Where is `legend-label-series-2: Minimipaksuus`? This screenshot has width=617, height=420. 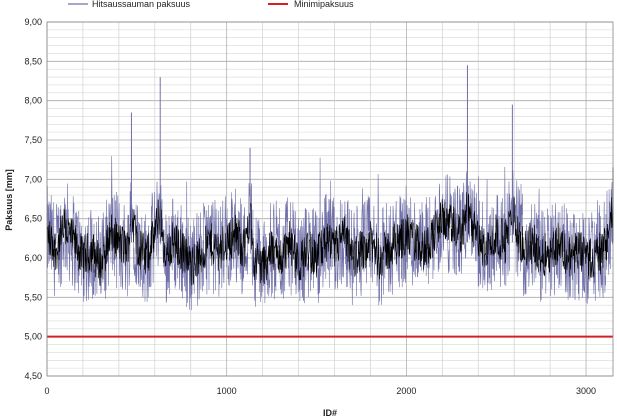
legend-label-series-2: Minimipaksuus is located at coordinates (324, 4).